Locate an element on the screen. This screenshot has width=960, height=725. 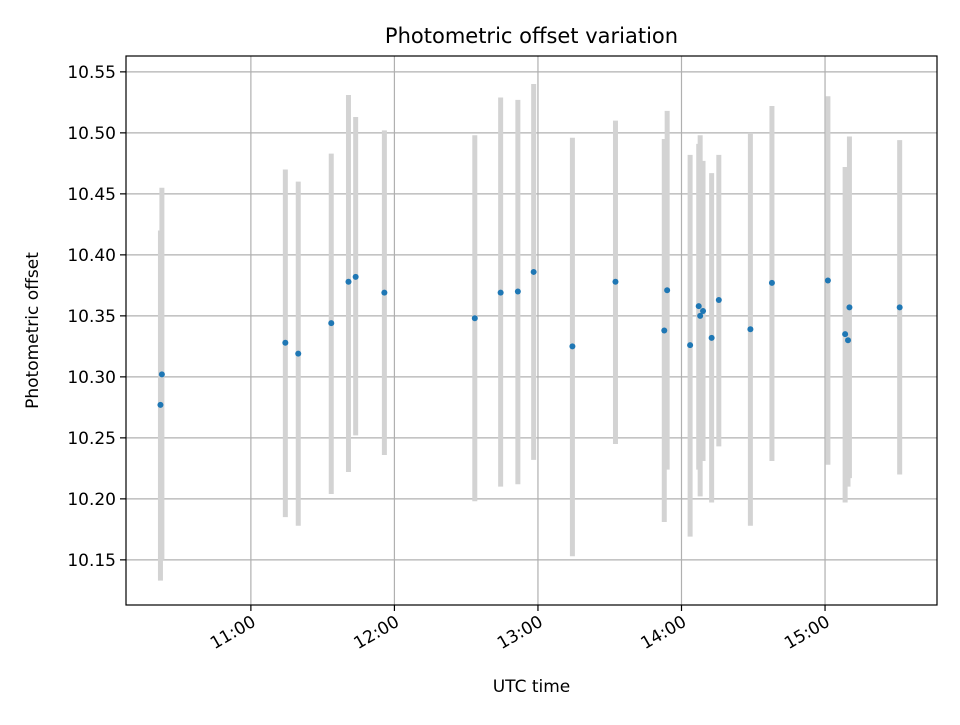
x-tick-label: 12:00 is located at coordinates (376, 633).